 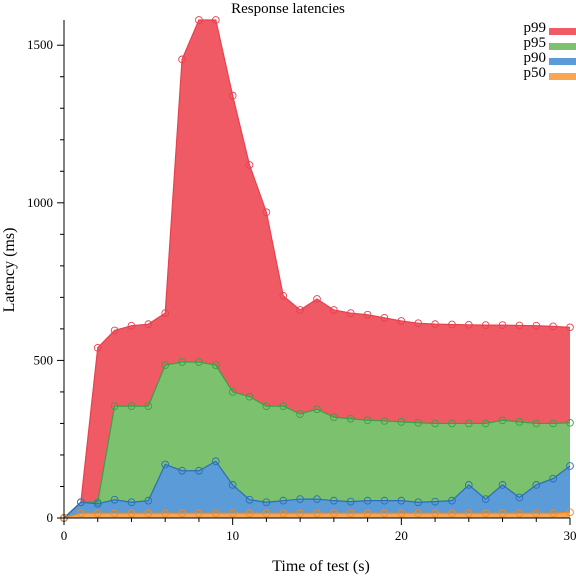 What do you see at coordinates (401, 535) in the screenshot?
I see `x-tick-label: 20` at bounding box center [401, 535].